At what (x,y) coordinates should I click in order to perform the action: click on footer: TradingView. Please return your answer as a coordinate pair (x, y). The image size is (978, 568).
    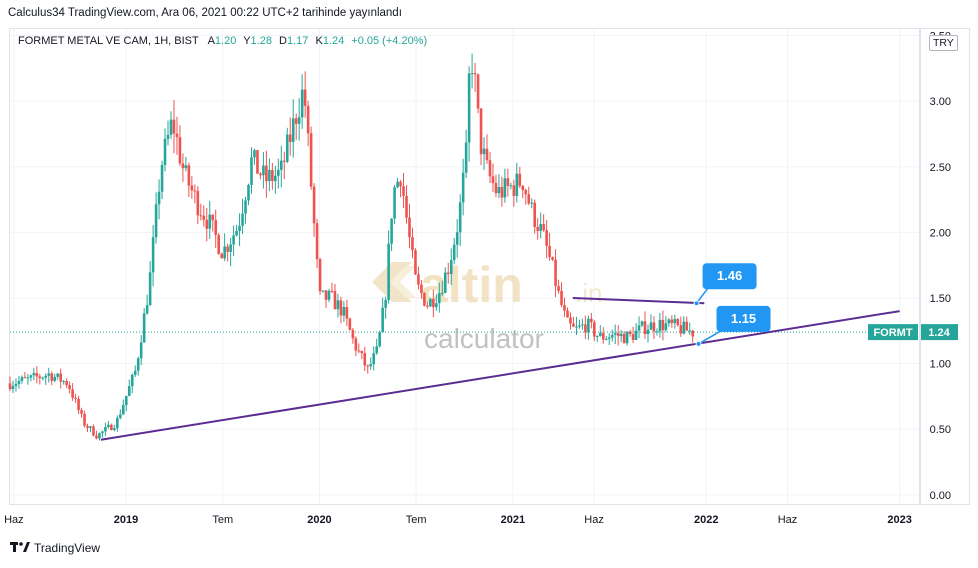
    Looking at the image, I should click on (55, 548).